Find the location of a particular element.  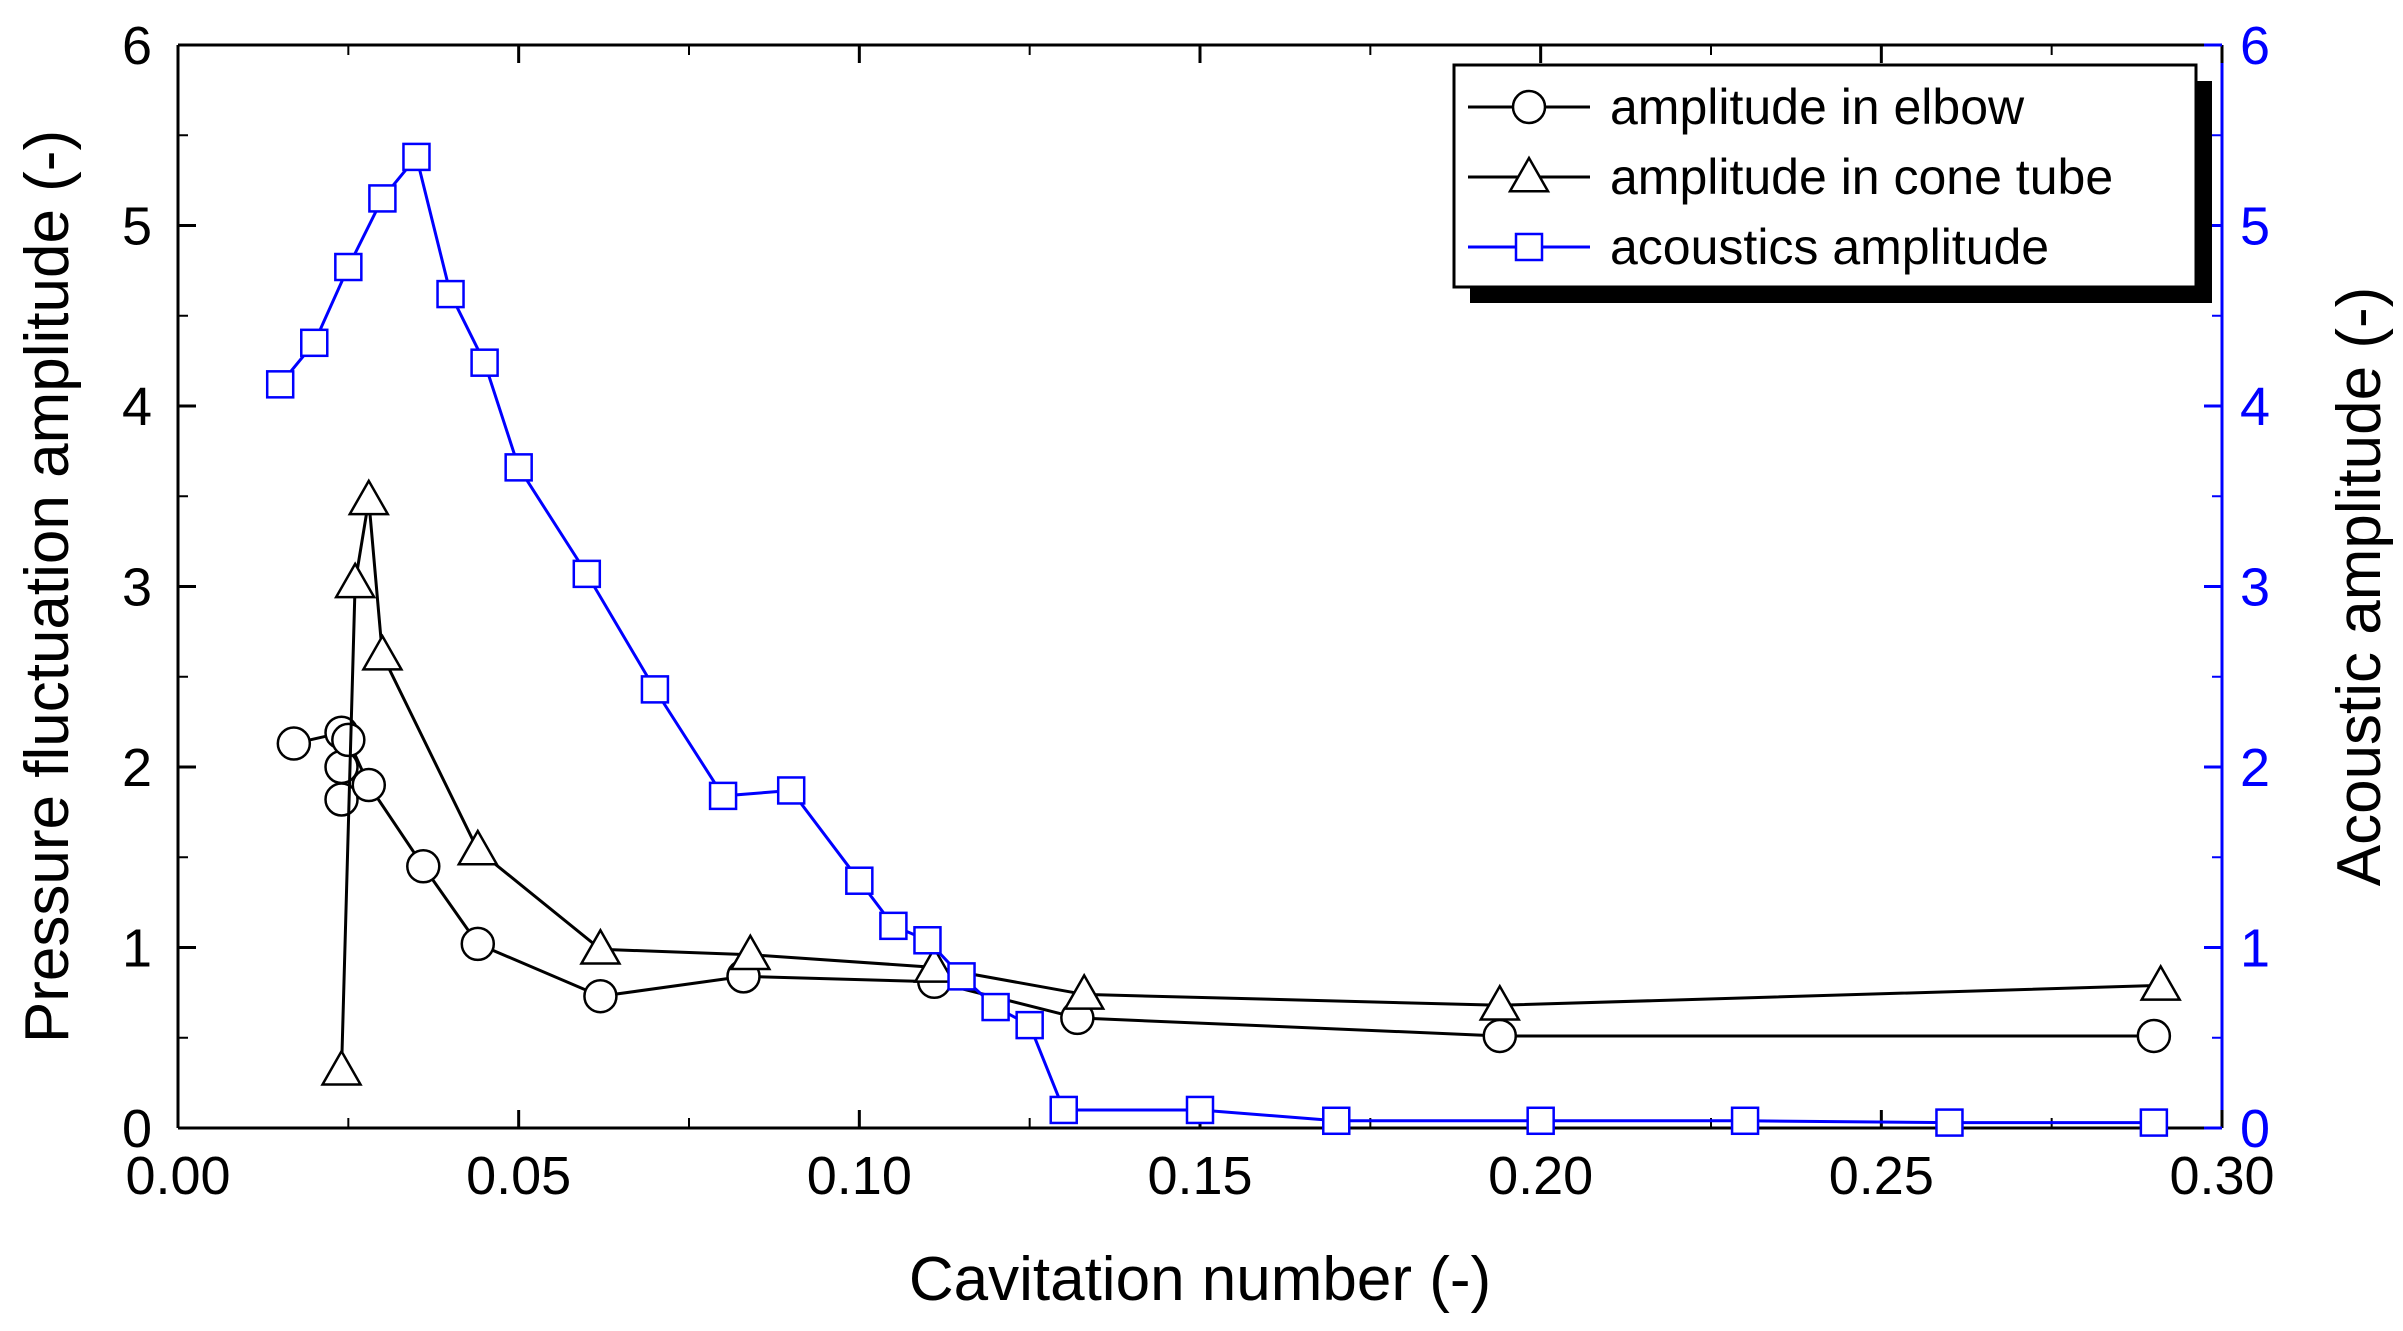

left-y-tick-label: 4 is located at coordinates (137, 407).